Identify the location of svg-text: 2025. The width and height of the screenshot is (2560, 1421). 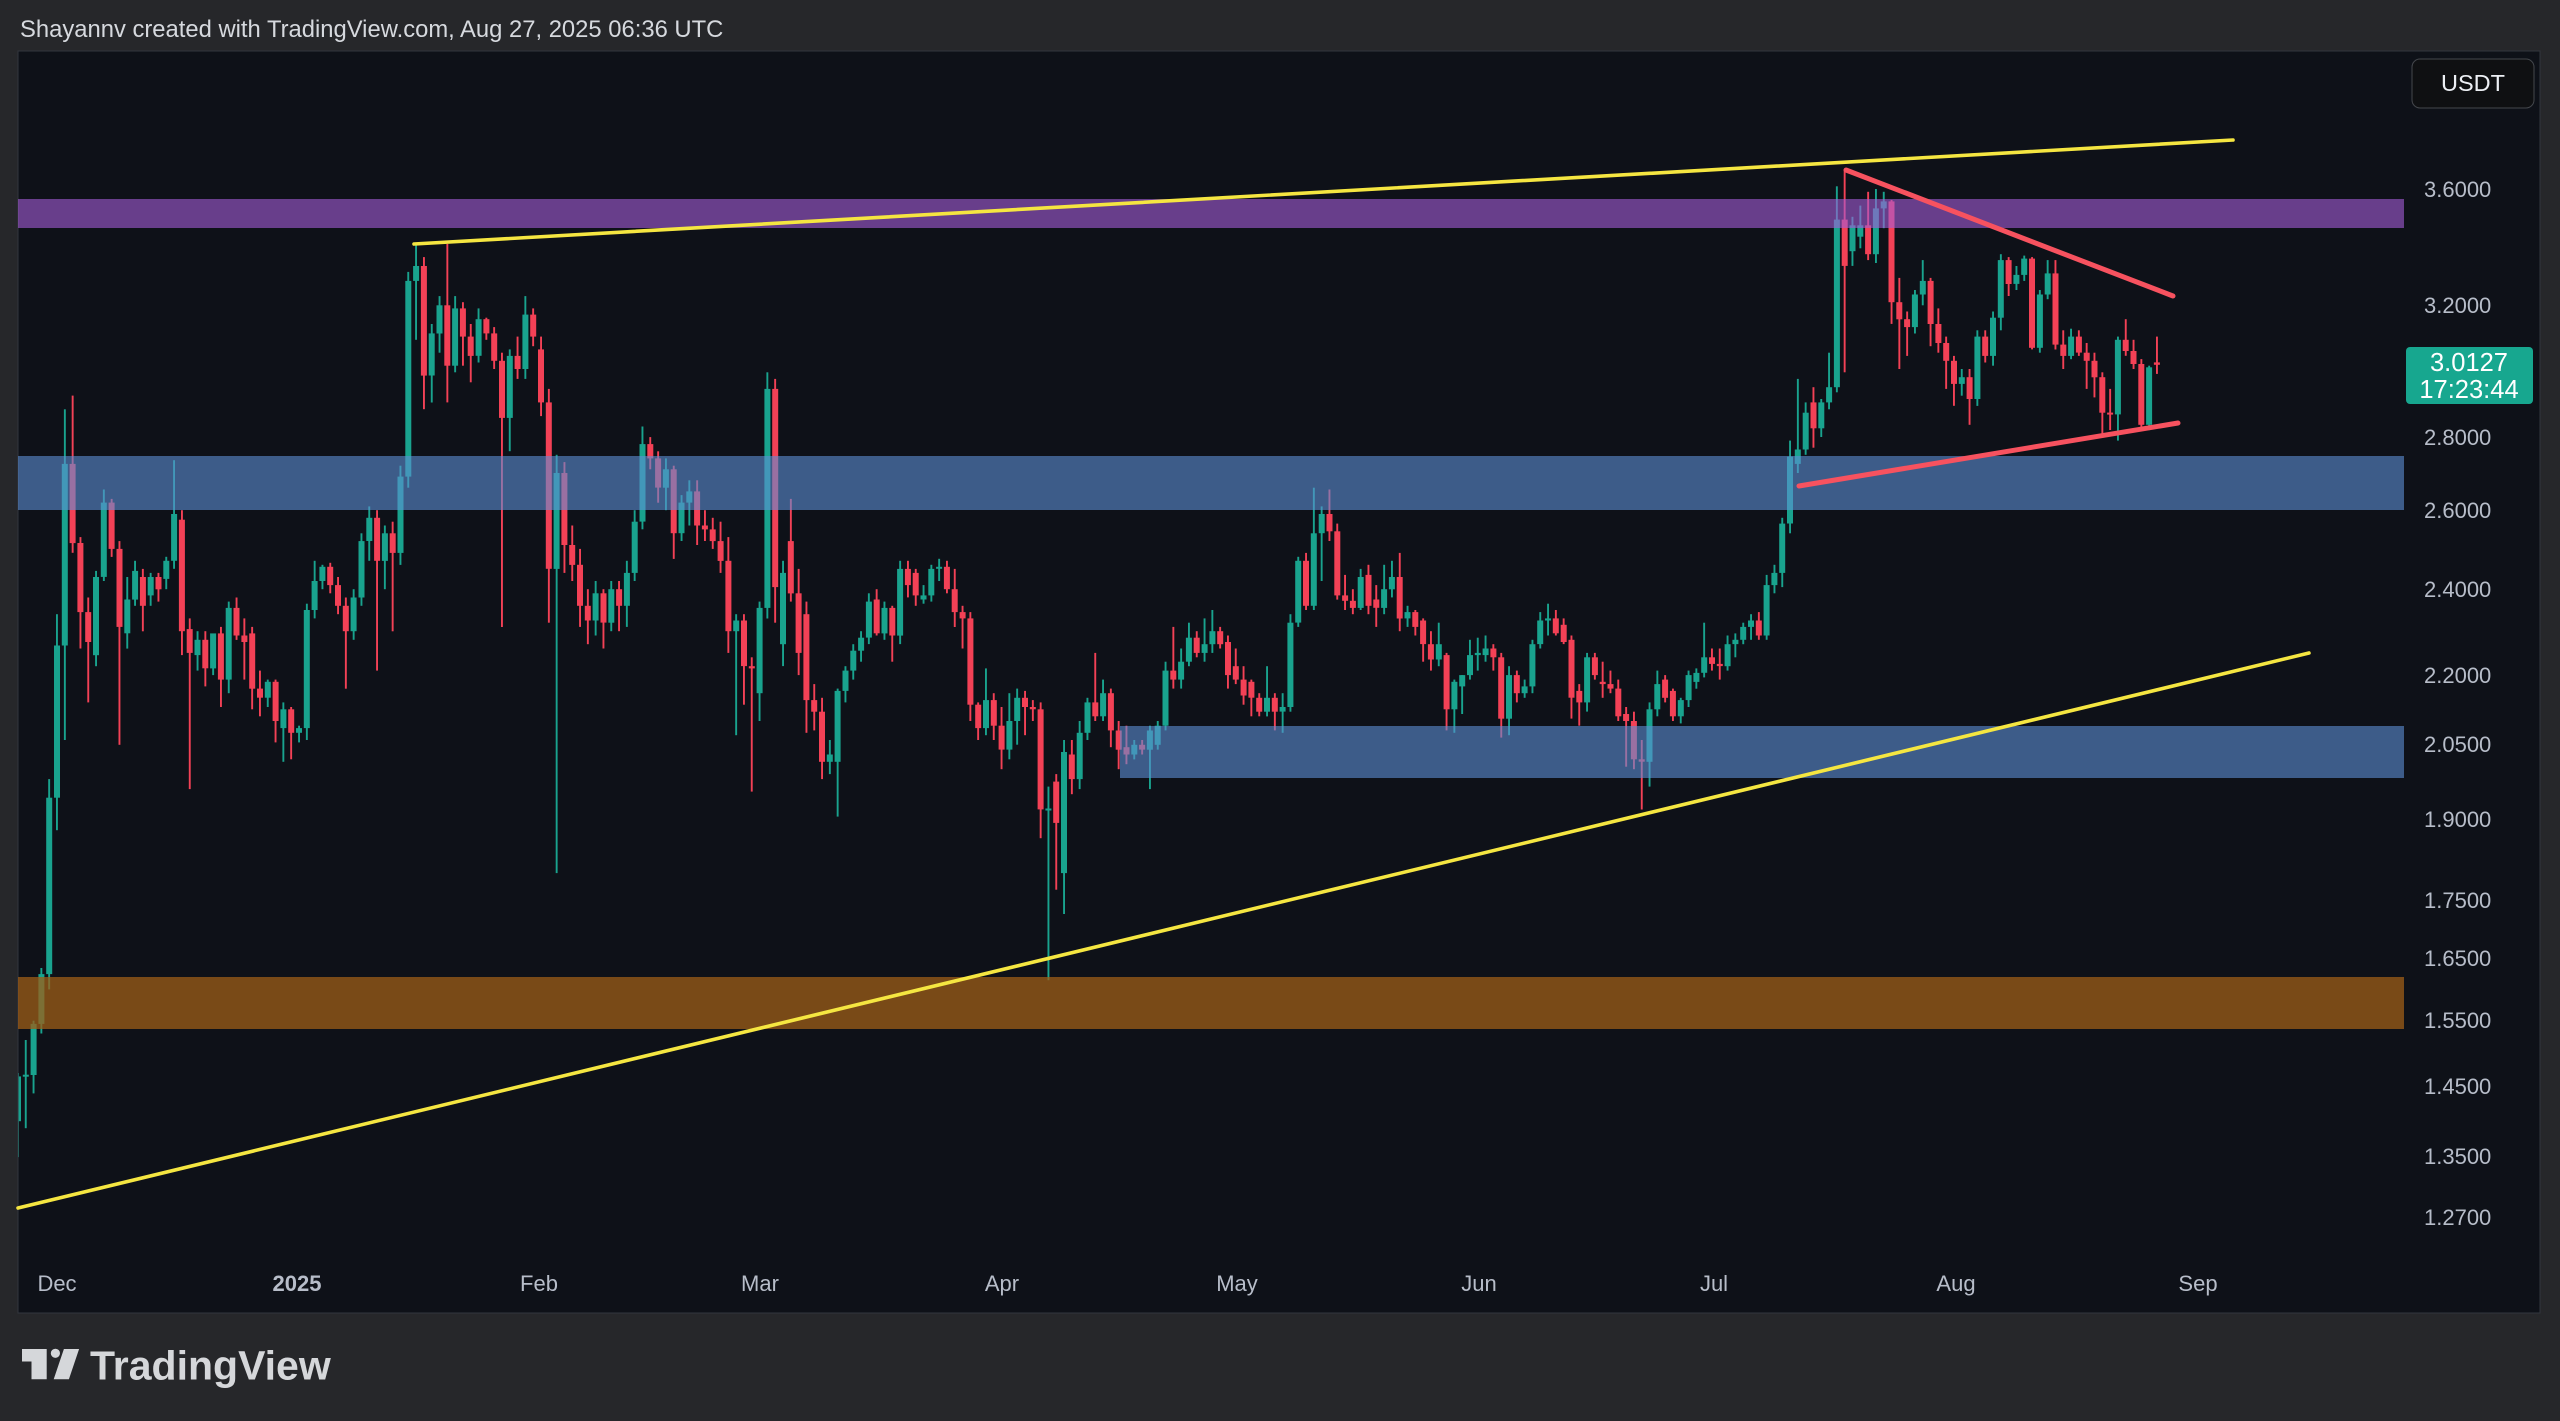
(297, 1283).